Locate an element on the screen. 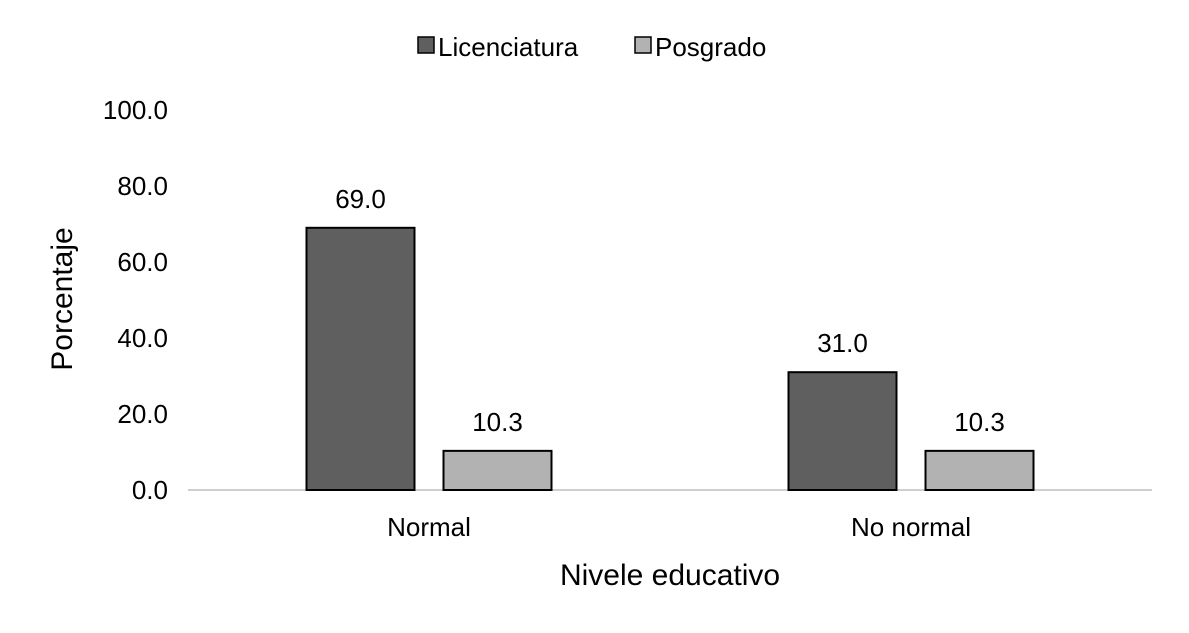 Image resolution: width=1189 pixels, height=633 pixels. bar-licenciatura-no-normal is located at coordinates (842, 431).